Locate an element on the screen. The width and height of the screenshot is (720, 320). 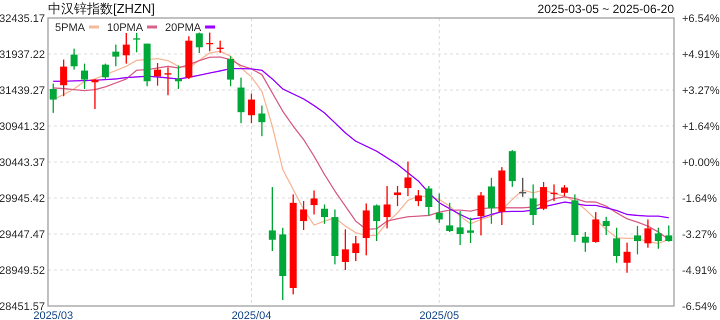
subtitle: 2025-03-05 ~ 2025-06-20 is located at coordinates (606, 9).